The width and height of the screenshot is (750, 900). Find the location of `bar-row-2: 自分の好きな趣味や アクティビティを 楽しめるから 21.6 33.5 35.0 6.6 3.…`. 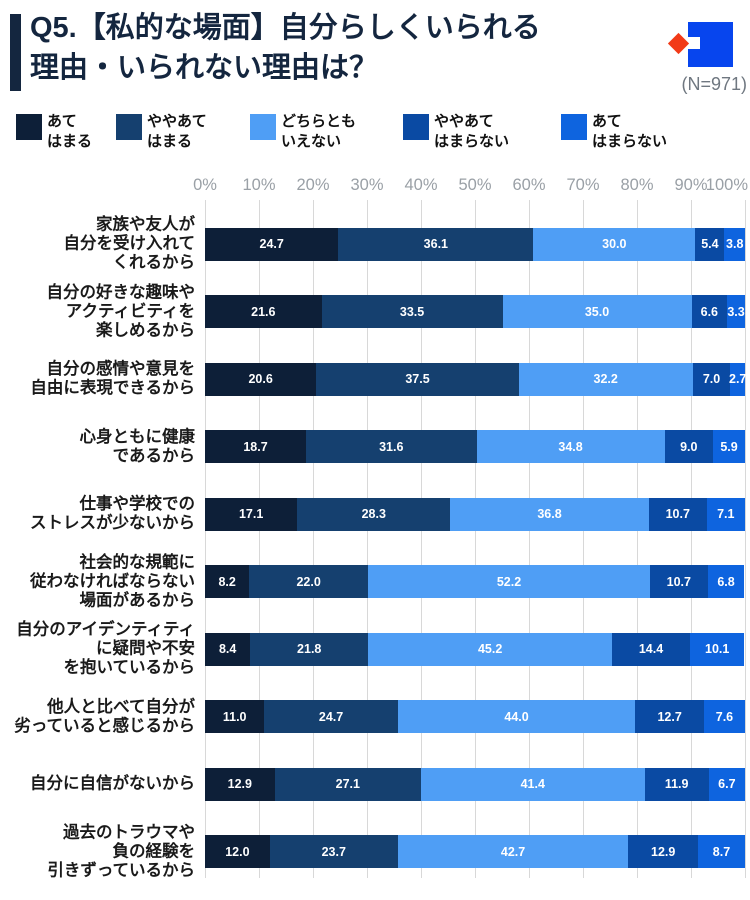

bar-row-2: 自分の好きな趣味や アクティビティを 楽しめるから 21.6 33.5 35.0 6.6 3.… is located at coordinates (375, 311).